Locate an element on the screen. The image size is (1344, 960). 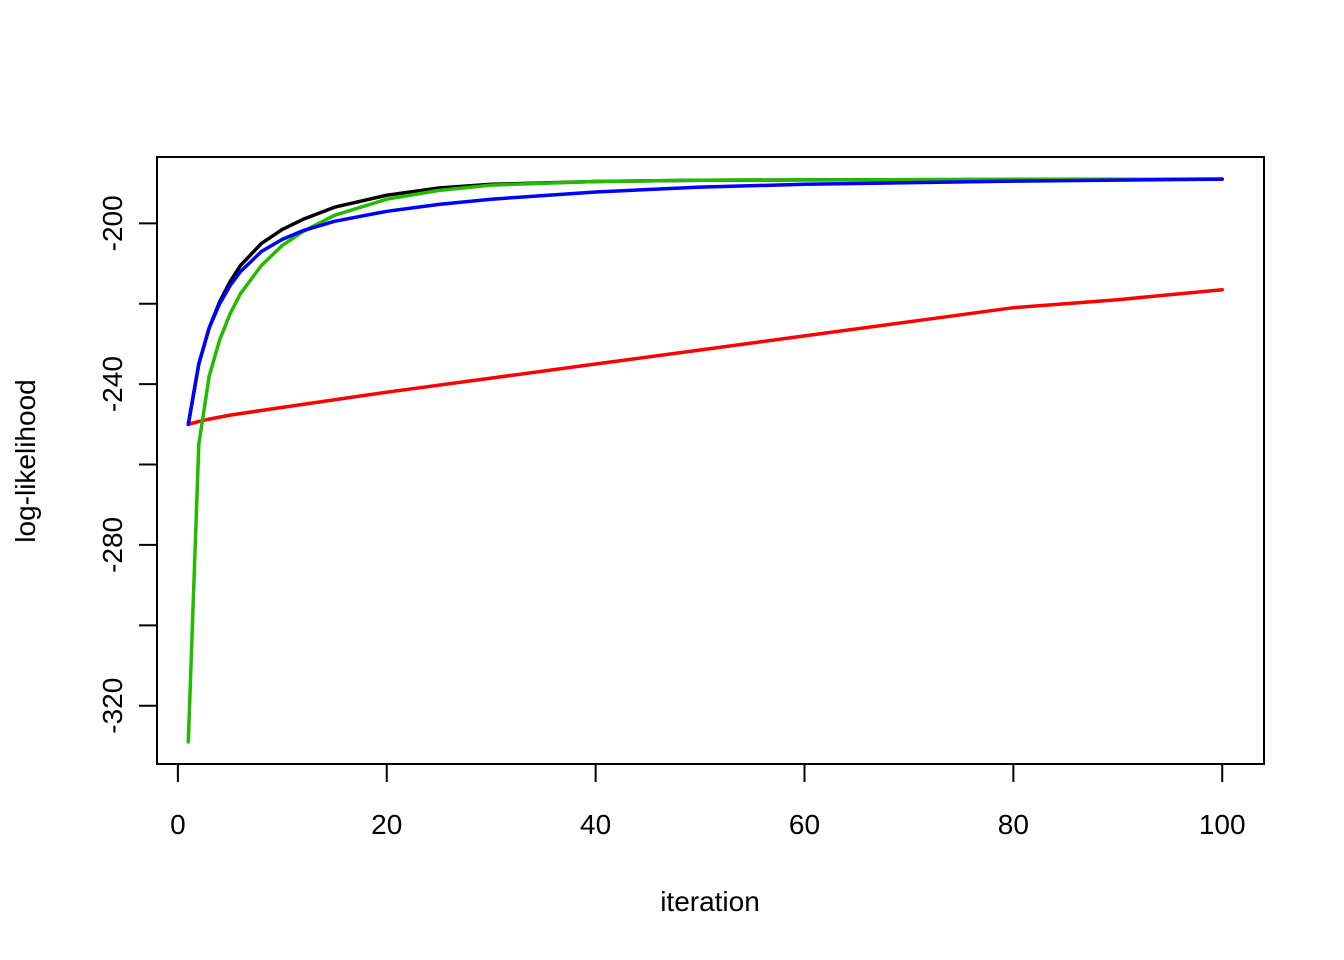
x-tick-label: 60 is located at coordinates (804, 824).